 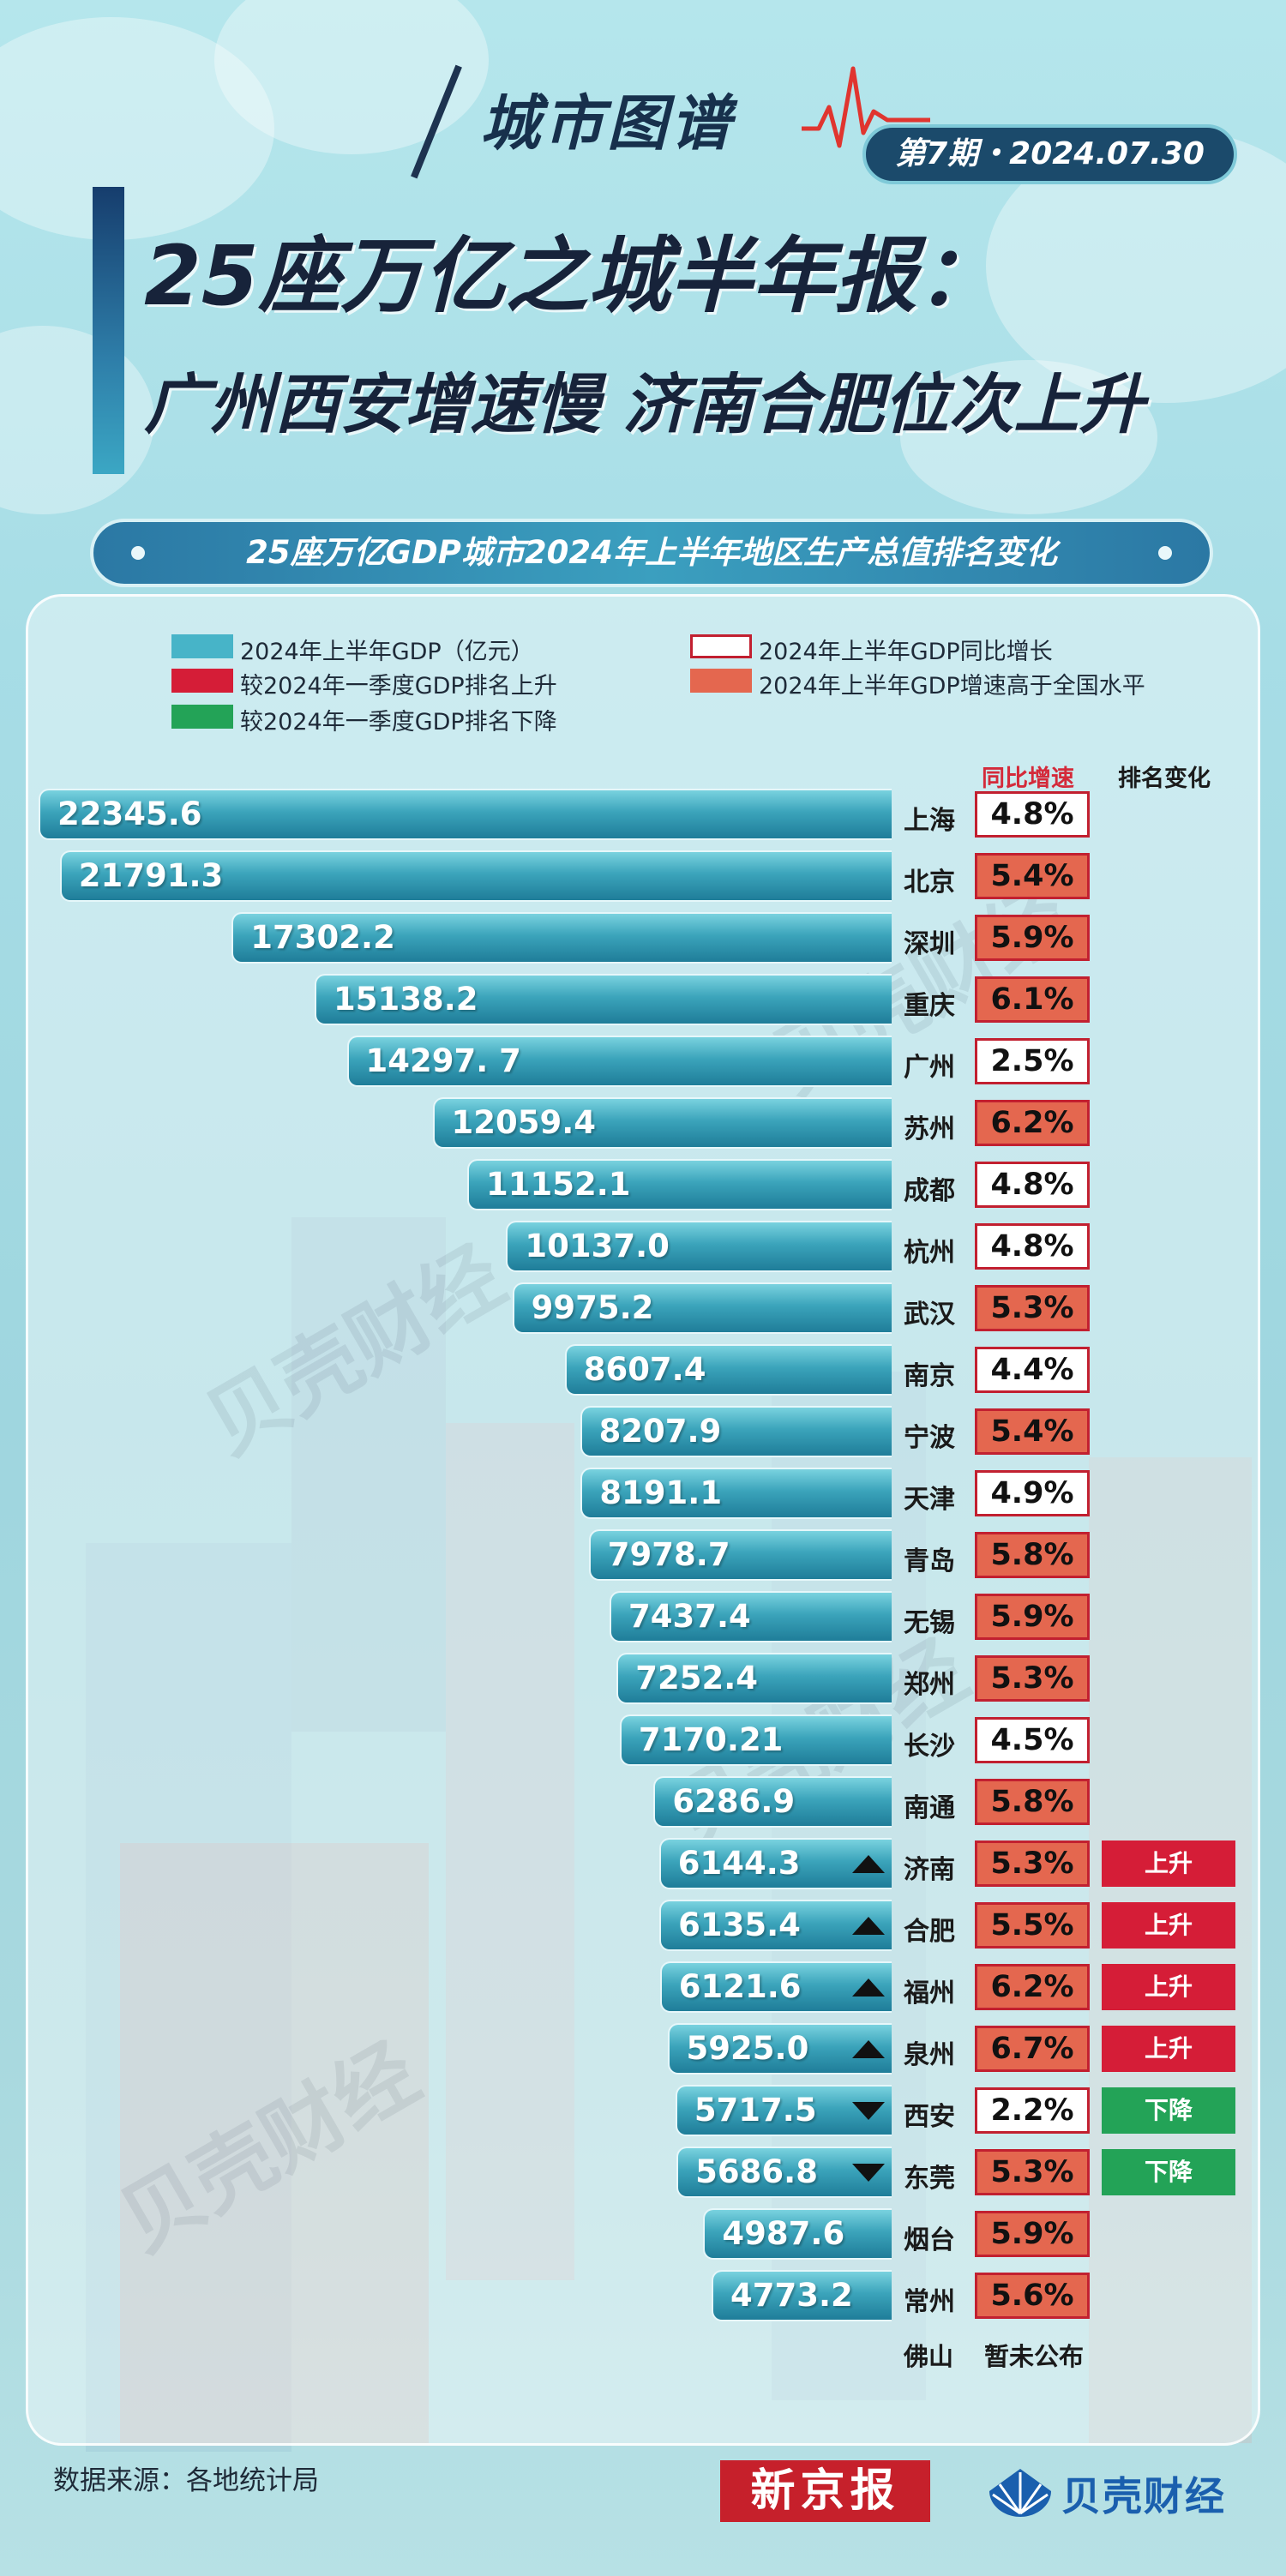 What do you see at coordinates (929, 1623) in the screenshot?
I see `city-label: 无锡` at bounding box center [929, 1623].